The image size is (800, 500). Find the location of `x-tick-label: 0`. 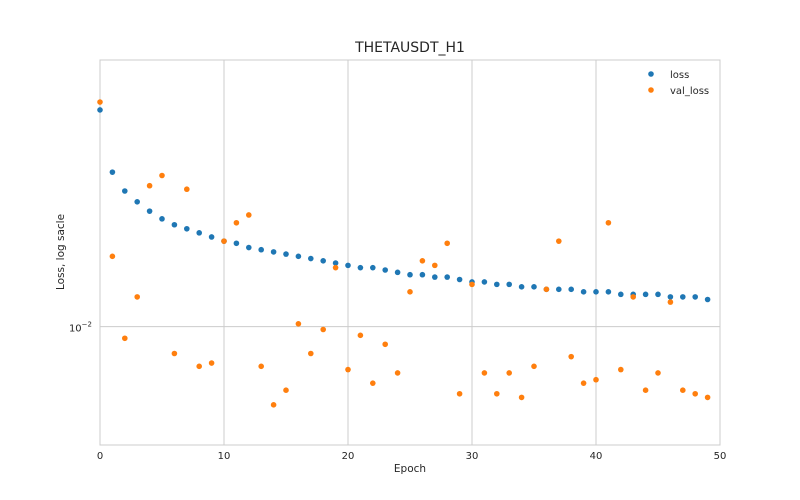

x-tick-label: 0 is located at coordinates (100, 456).